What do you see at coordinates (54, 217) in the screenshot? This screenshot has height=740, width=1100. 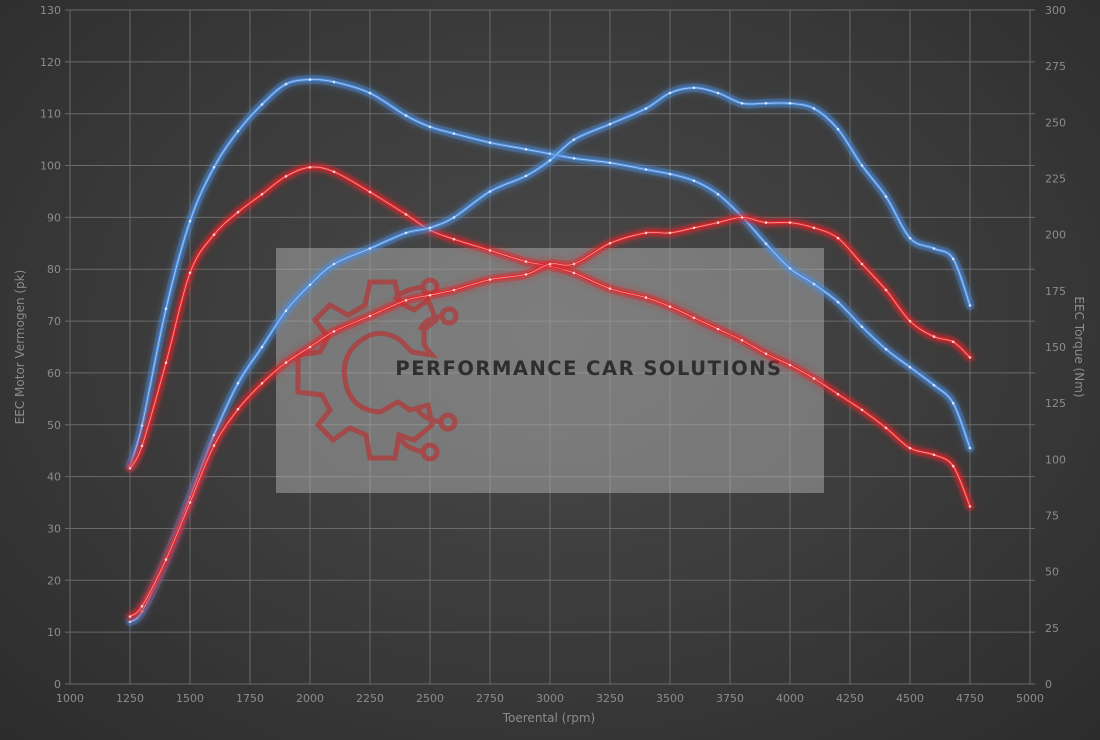 I see `y-left-tick-label: 90` at bounding box center [54, 217].